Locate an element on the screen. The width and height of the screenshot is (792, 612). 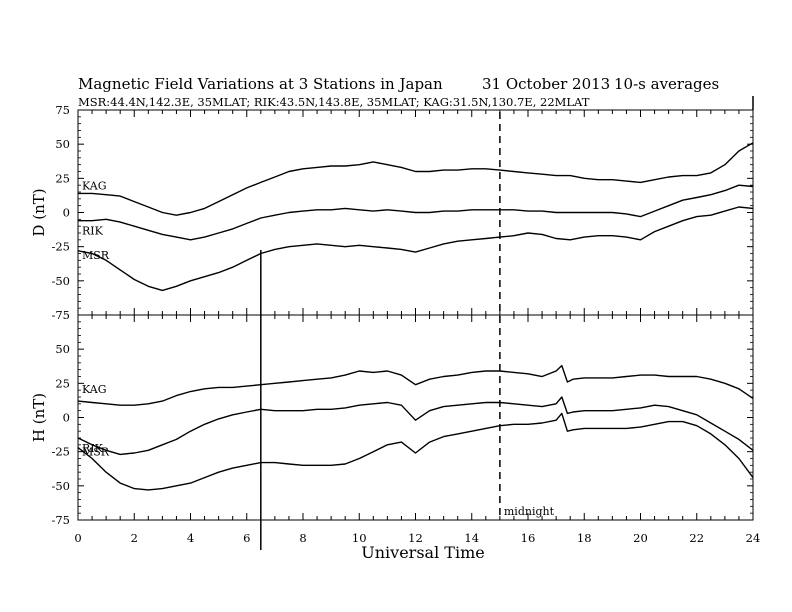
h-series-kag is located at coordinates (415, 385).